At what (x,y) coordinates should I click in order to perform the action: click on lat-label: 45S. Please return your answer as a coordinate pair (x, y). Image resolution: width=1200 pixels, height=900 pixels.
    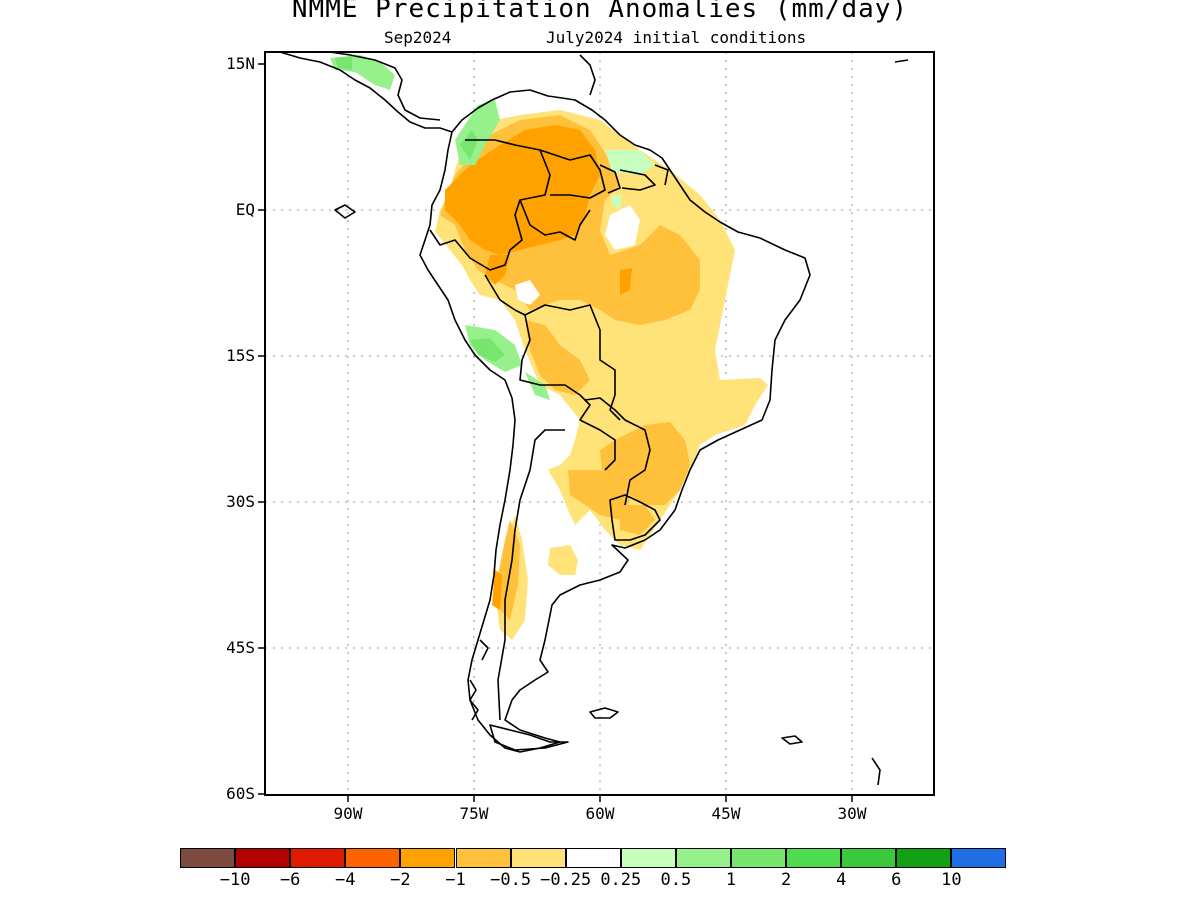
    Looking at the image, I should click on (240, 647).